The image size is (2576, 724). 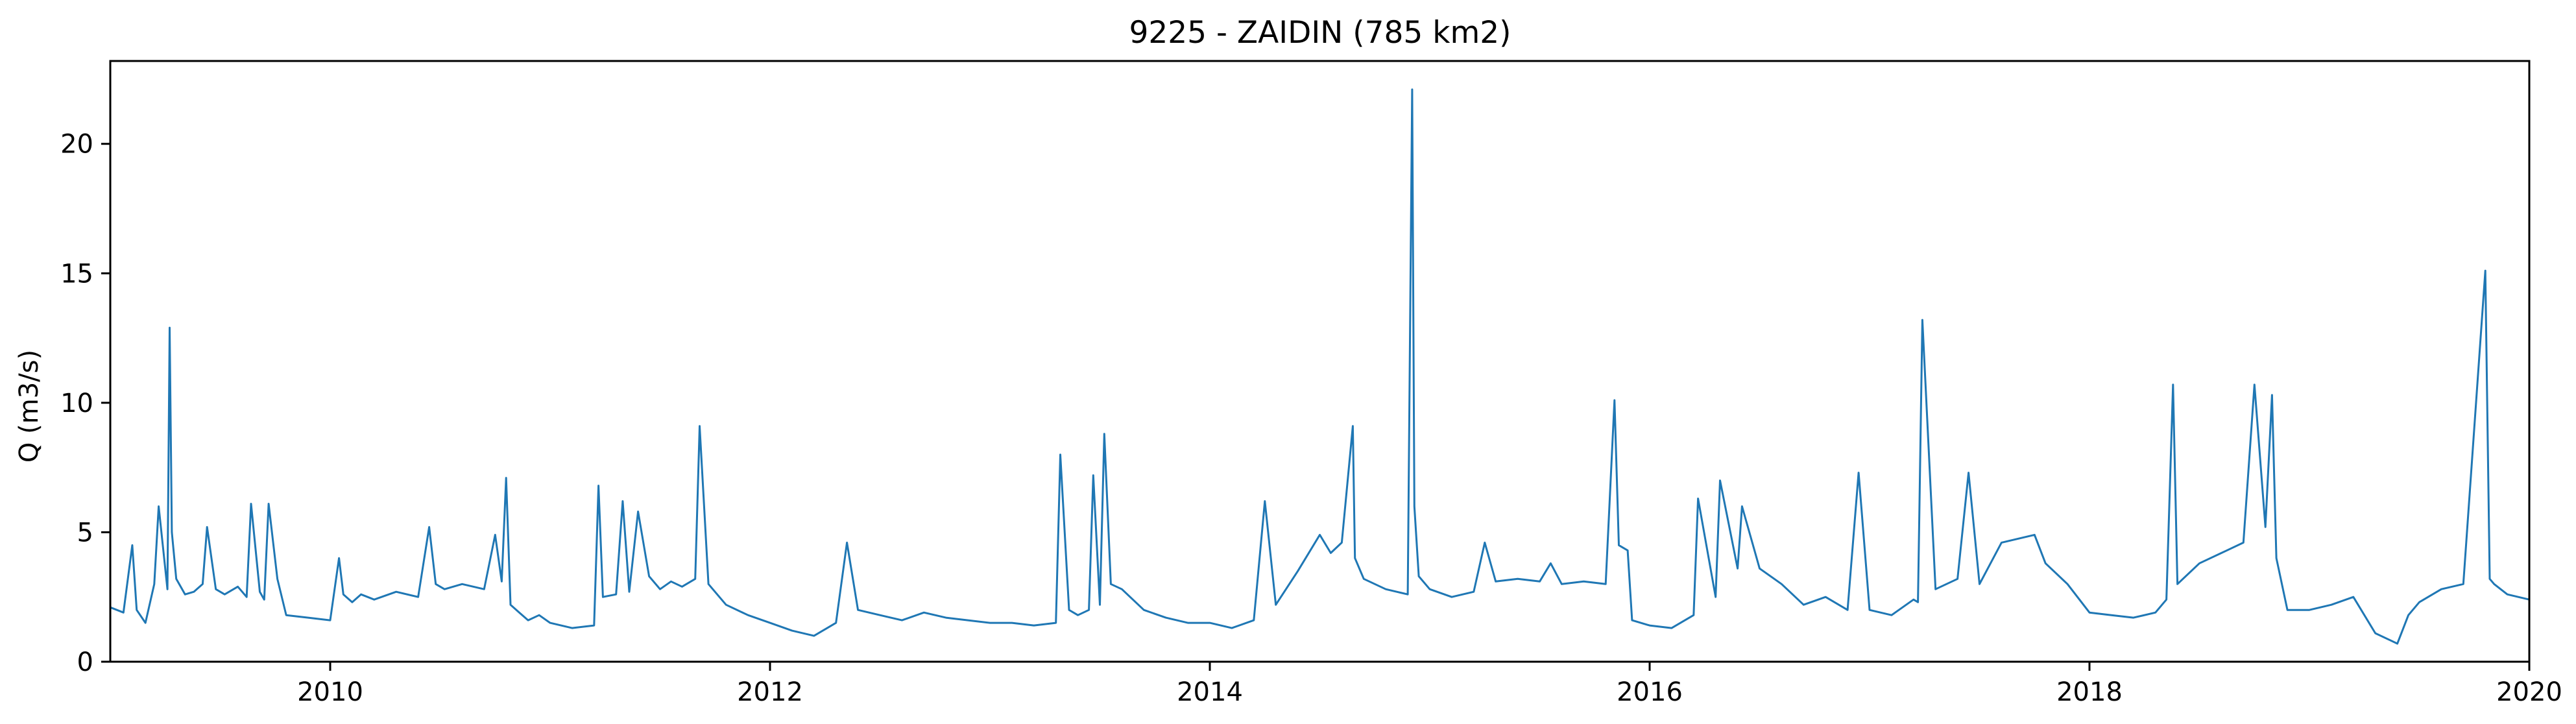 I want to click on y-tick-label: 10, so click(x=76, y=403).